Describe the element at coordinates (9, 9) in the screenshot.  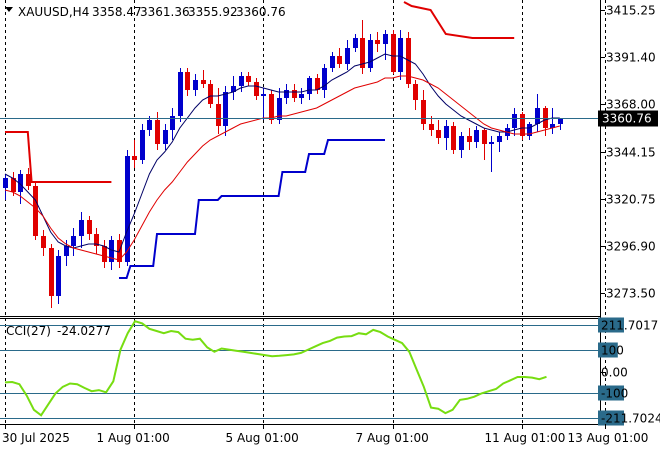
I see `dropdown-triangle-icon` at that location.